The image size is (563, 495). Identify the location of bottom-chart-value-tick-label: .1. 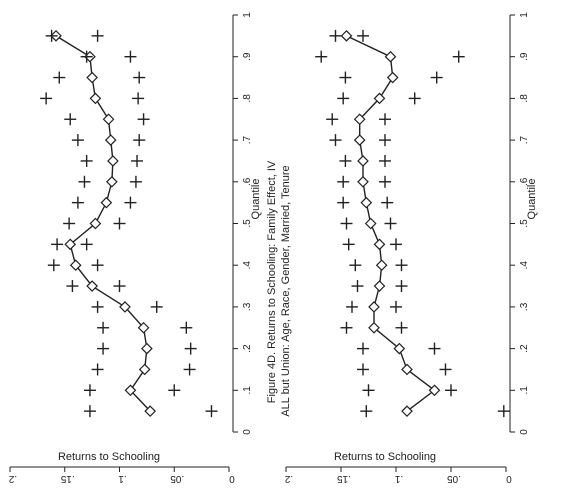
(398, 478).